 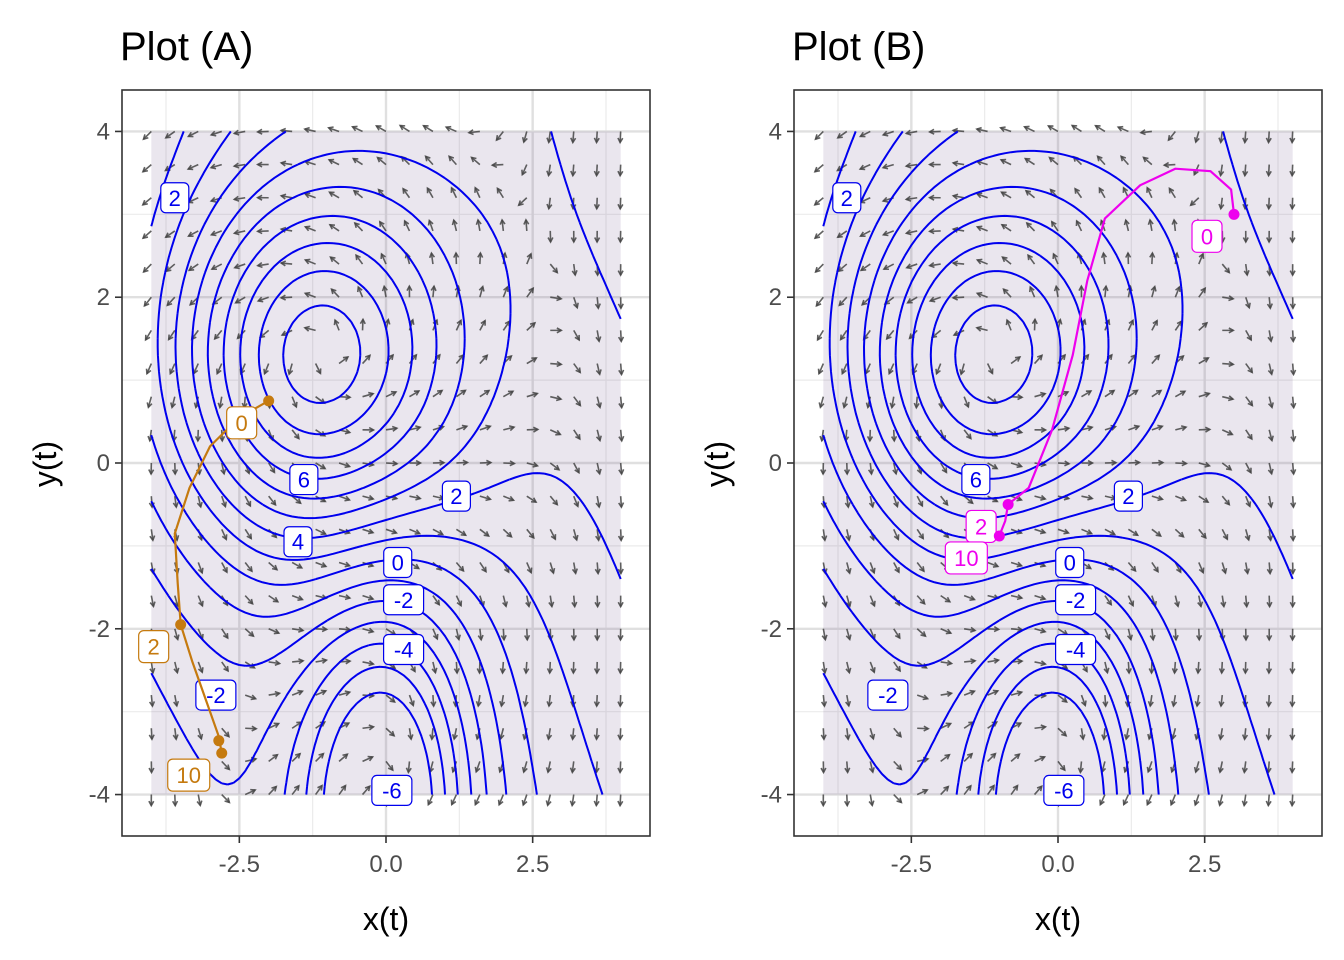 What do you see at coordinates (398, 562) in the screenshot?
I see `contour-label: 0` at bounding box center [398, 562].